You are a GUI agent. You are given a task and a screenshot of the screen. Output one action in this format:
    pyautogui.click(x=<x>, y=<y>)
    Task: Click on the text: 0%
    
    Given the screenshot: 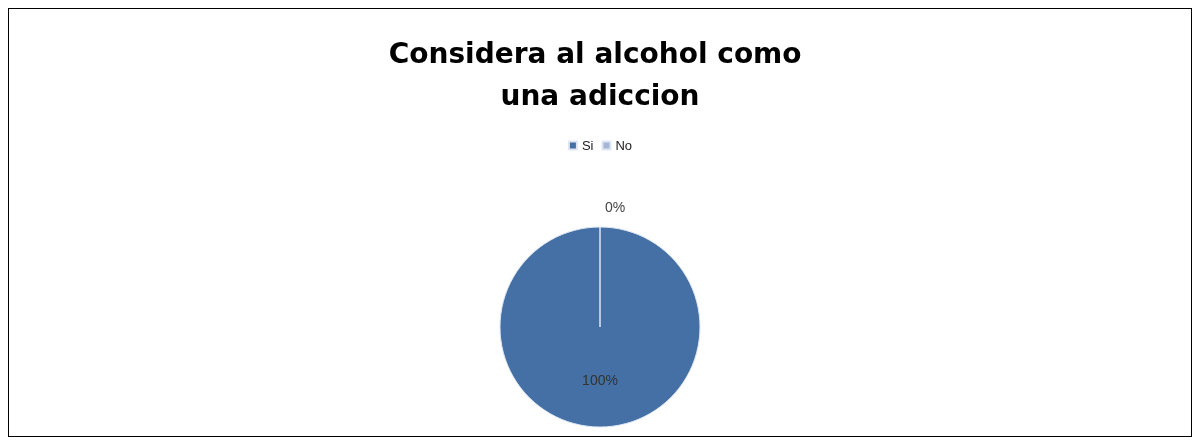 What is the action you would take?
    pyautogui.click(x=615, y=207)
    